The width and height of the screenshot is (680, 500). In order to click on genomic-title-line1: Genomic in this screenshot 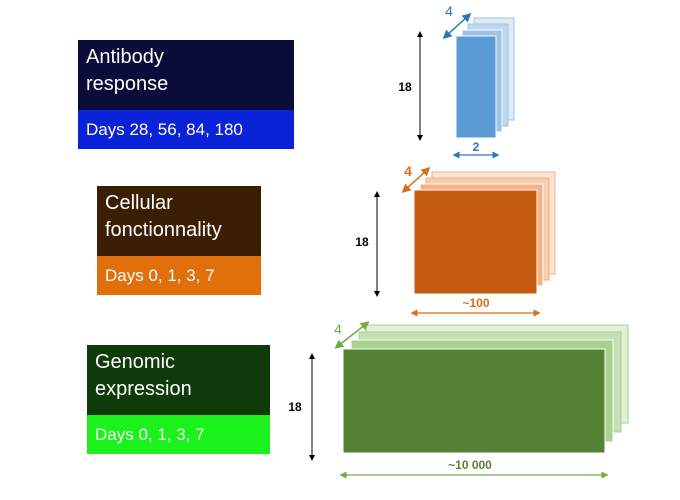, I will do `click(135, 362)`.